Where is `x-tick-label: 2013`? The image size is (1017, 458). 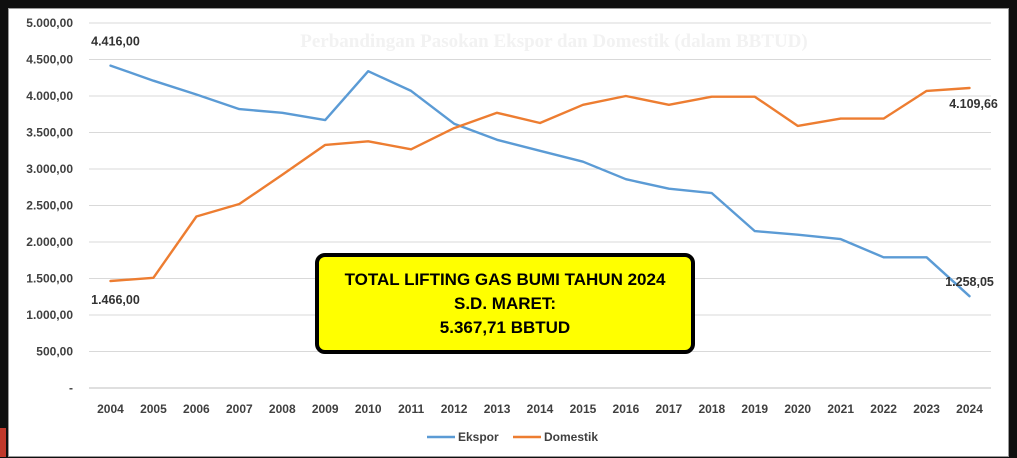 x-tick-label: 2013 is located at coordinates (497, 409).